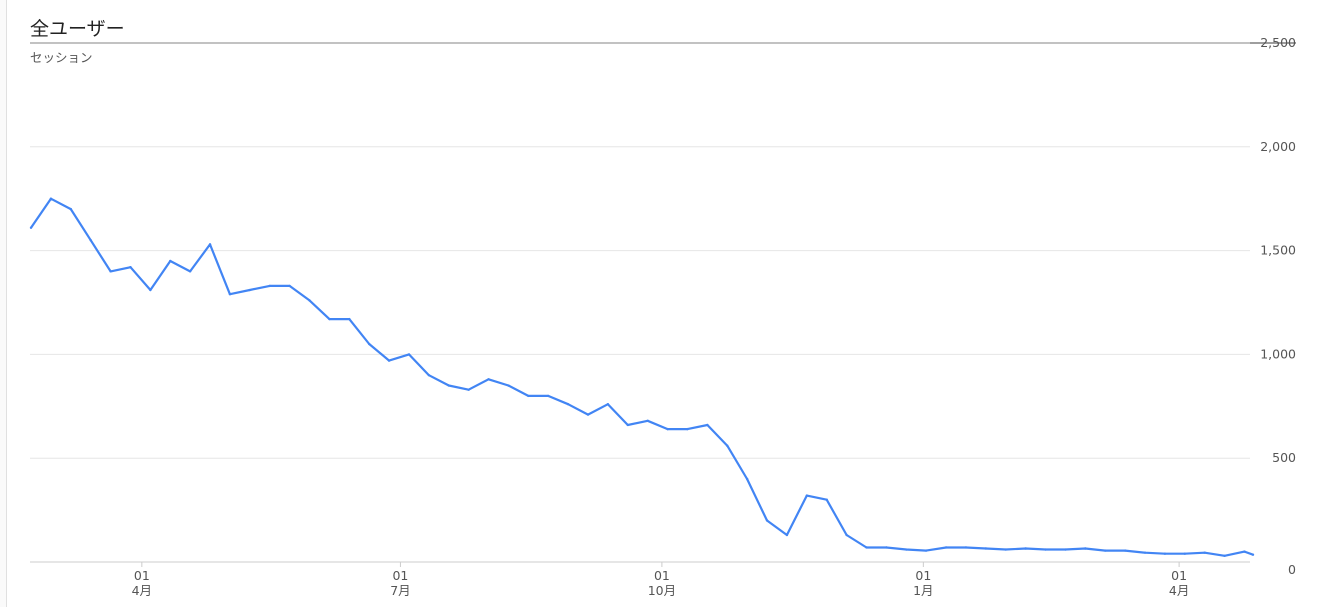 The height and width of the screenshot is (607, 1328). I want to click on x-tick-month: 1月, so click(923, 590).